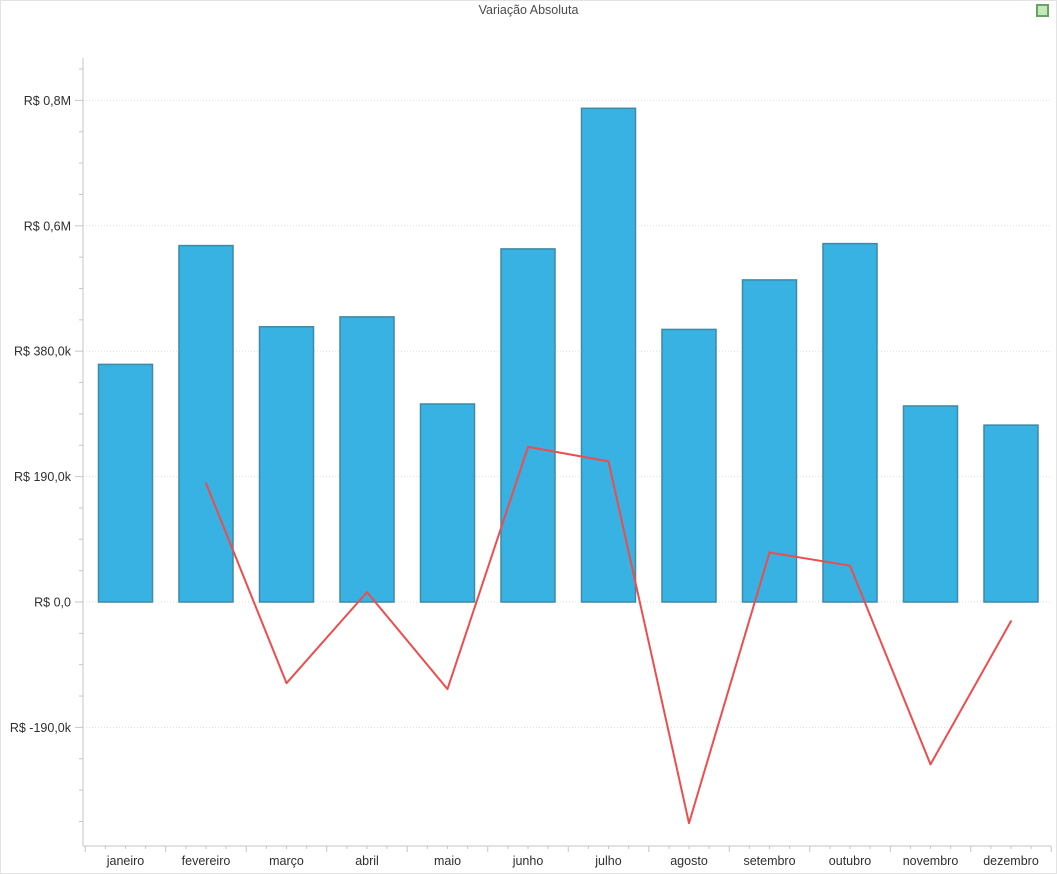 Image resolution: width=1057 pixels, height=874 pixels. Describe the element at coordinates (608, 355) in the screenshot. I see `bar-julho` at that location.